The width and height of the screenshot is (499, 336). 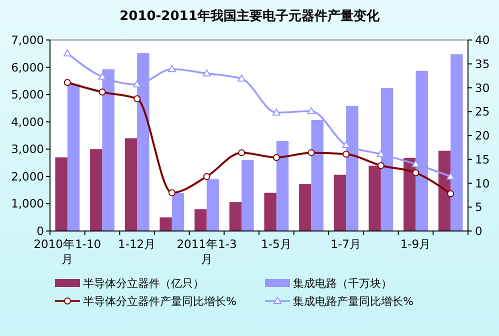 I want to click on y2-tick-label: 15, so click(x=482, y=159).